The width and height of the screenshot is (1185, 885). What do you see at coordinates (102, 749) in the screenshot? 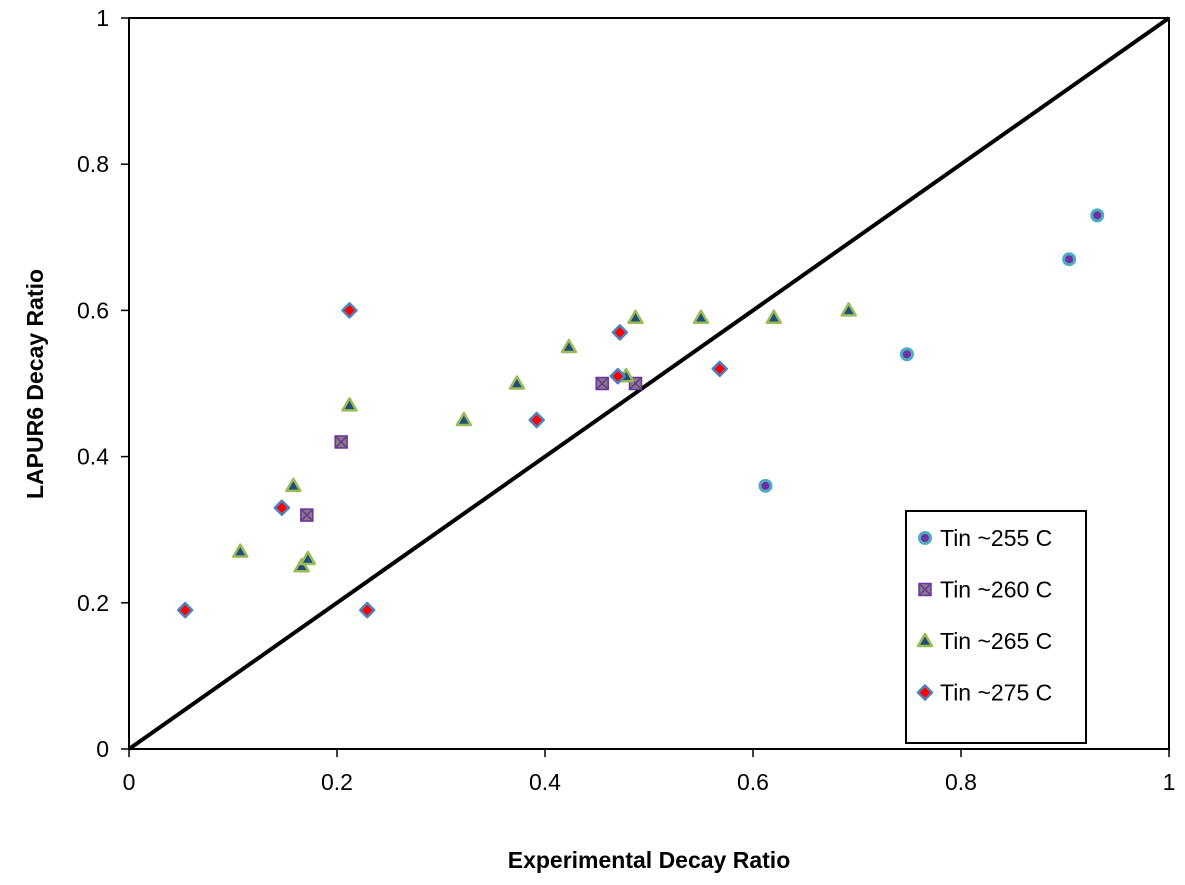
I see `y-tick-label: 0` at bounding box center [102, 749].